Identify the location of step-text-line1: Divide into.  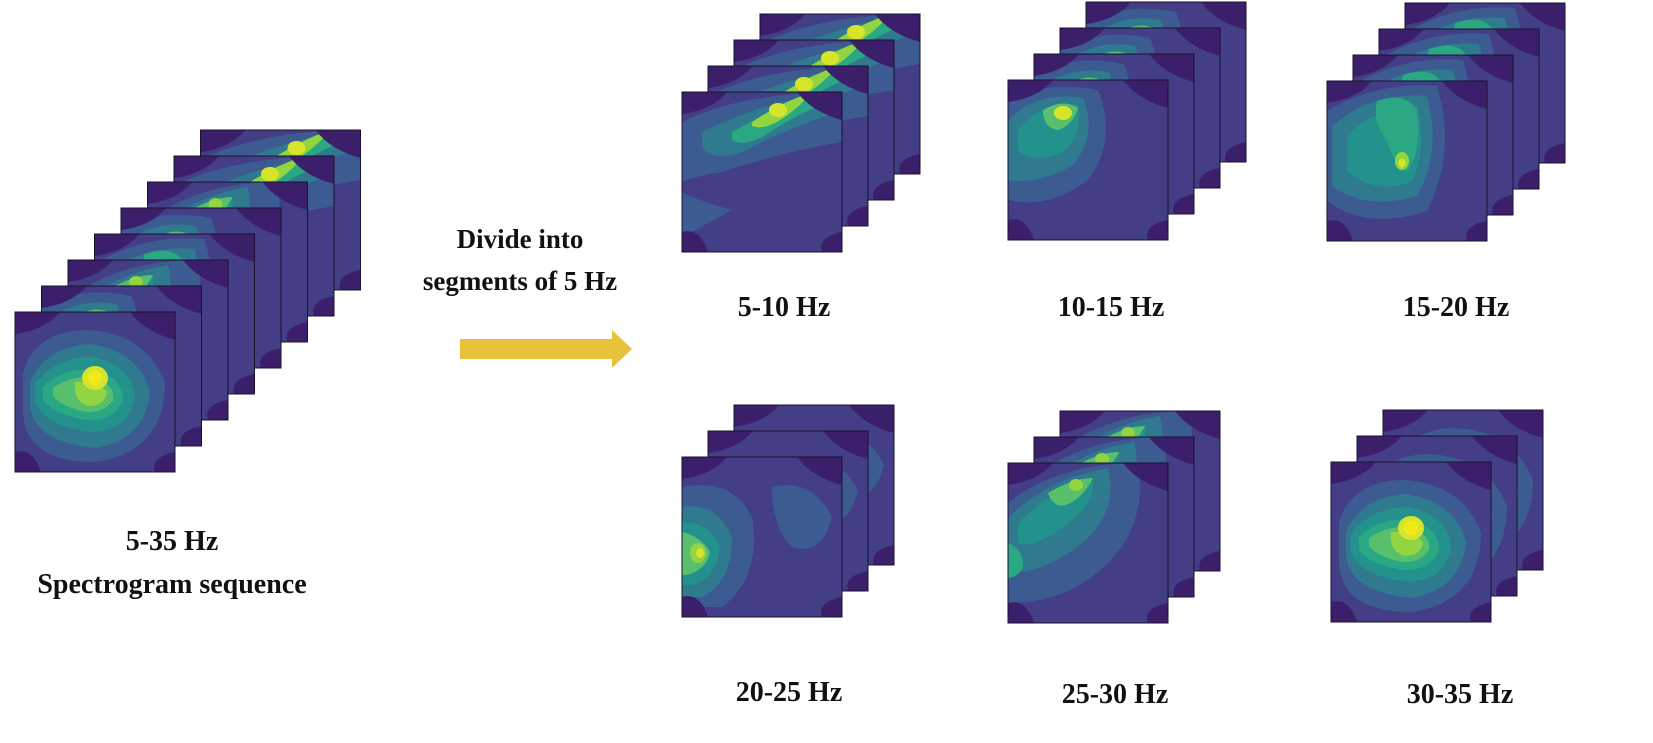
(520, 239).